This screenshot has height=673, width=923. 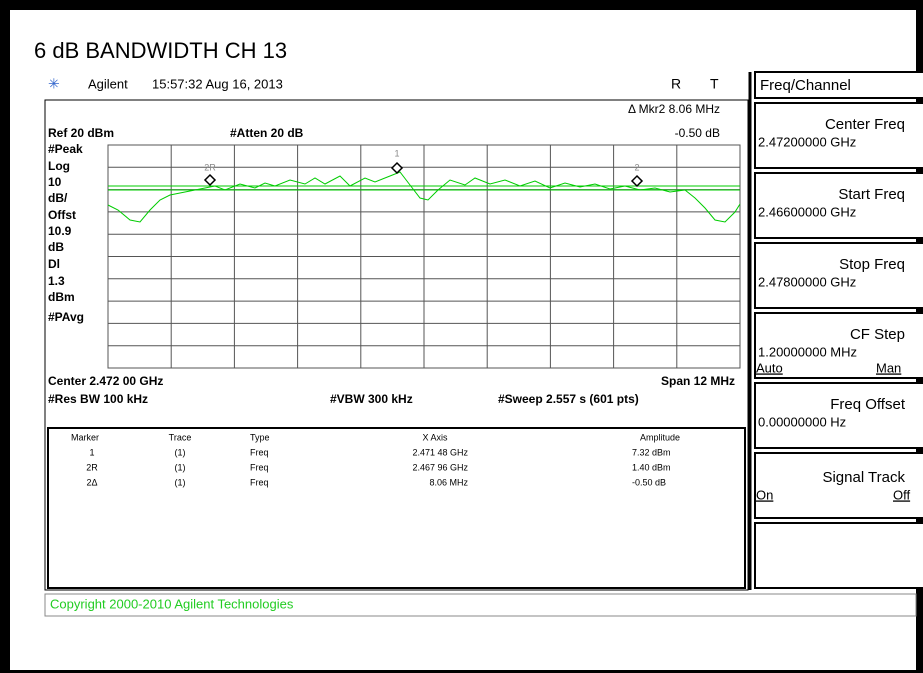 What do you see at coordinates (98, 399) in the screenshot?
I see `rbw: #Res BW 100 kHz` at bounding box center [98, 399].